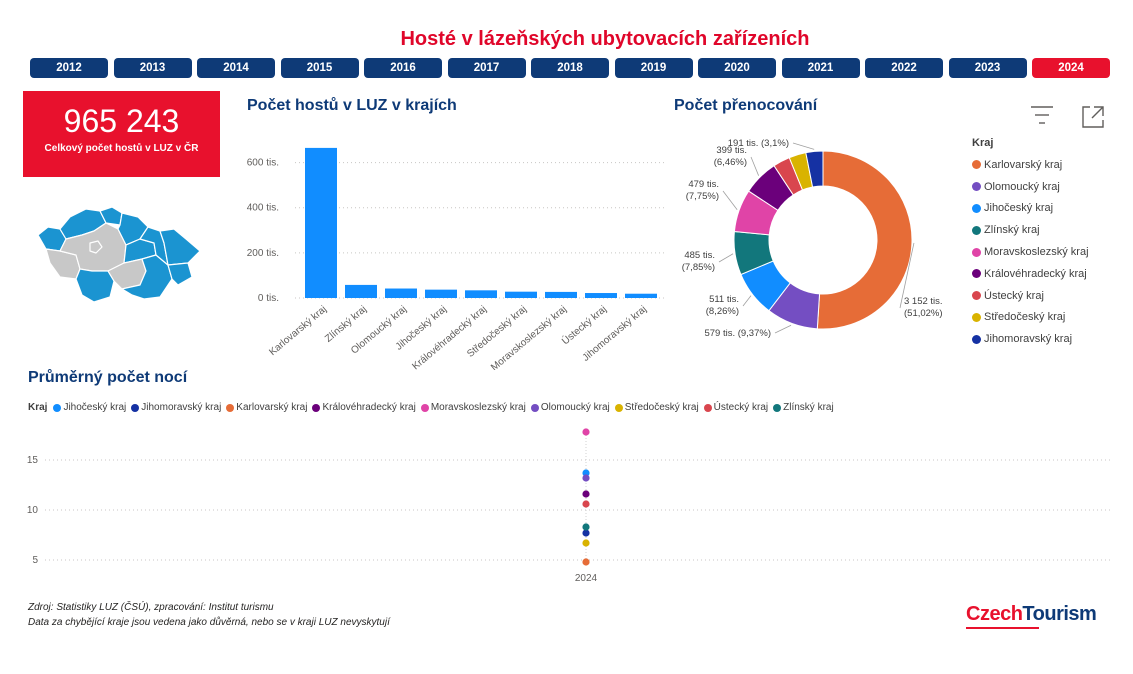 This screenshot has width=1133, height=674. Describe the element at coordinates (820, 68) in the screenshot. I see `year-button-2021: 2021` at that location.